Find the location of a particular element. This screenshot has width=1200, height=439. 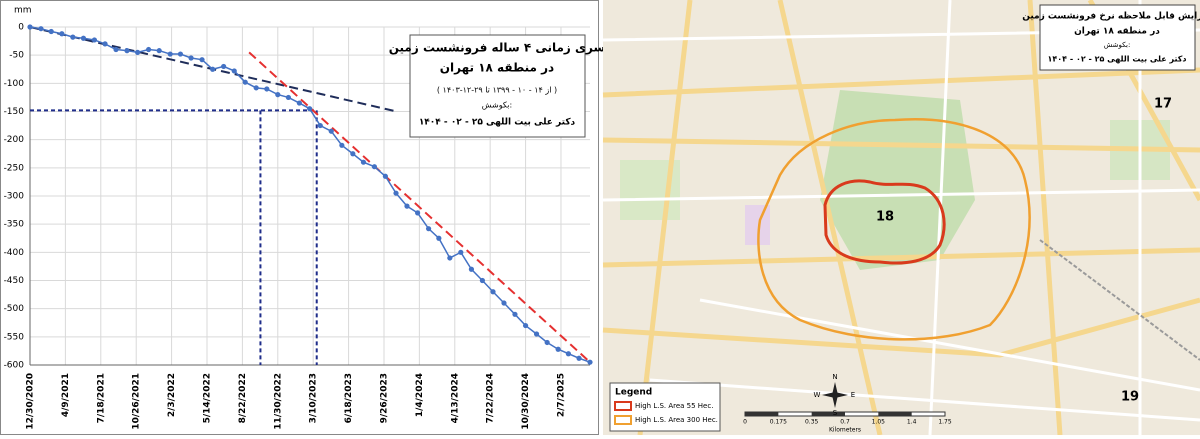

legend-label: High L.S. Area 55 Hec. is located at coordinates (674, 406).